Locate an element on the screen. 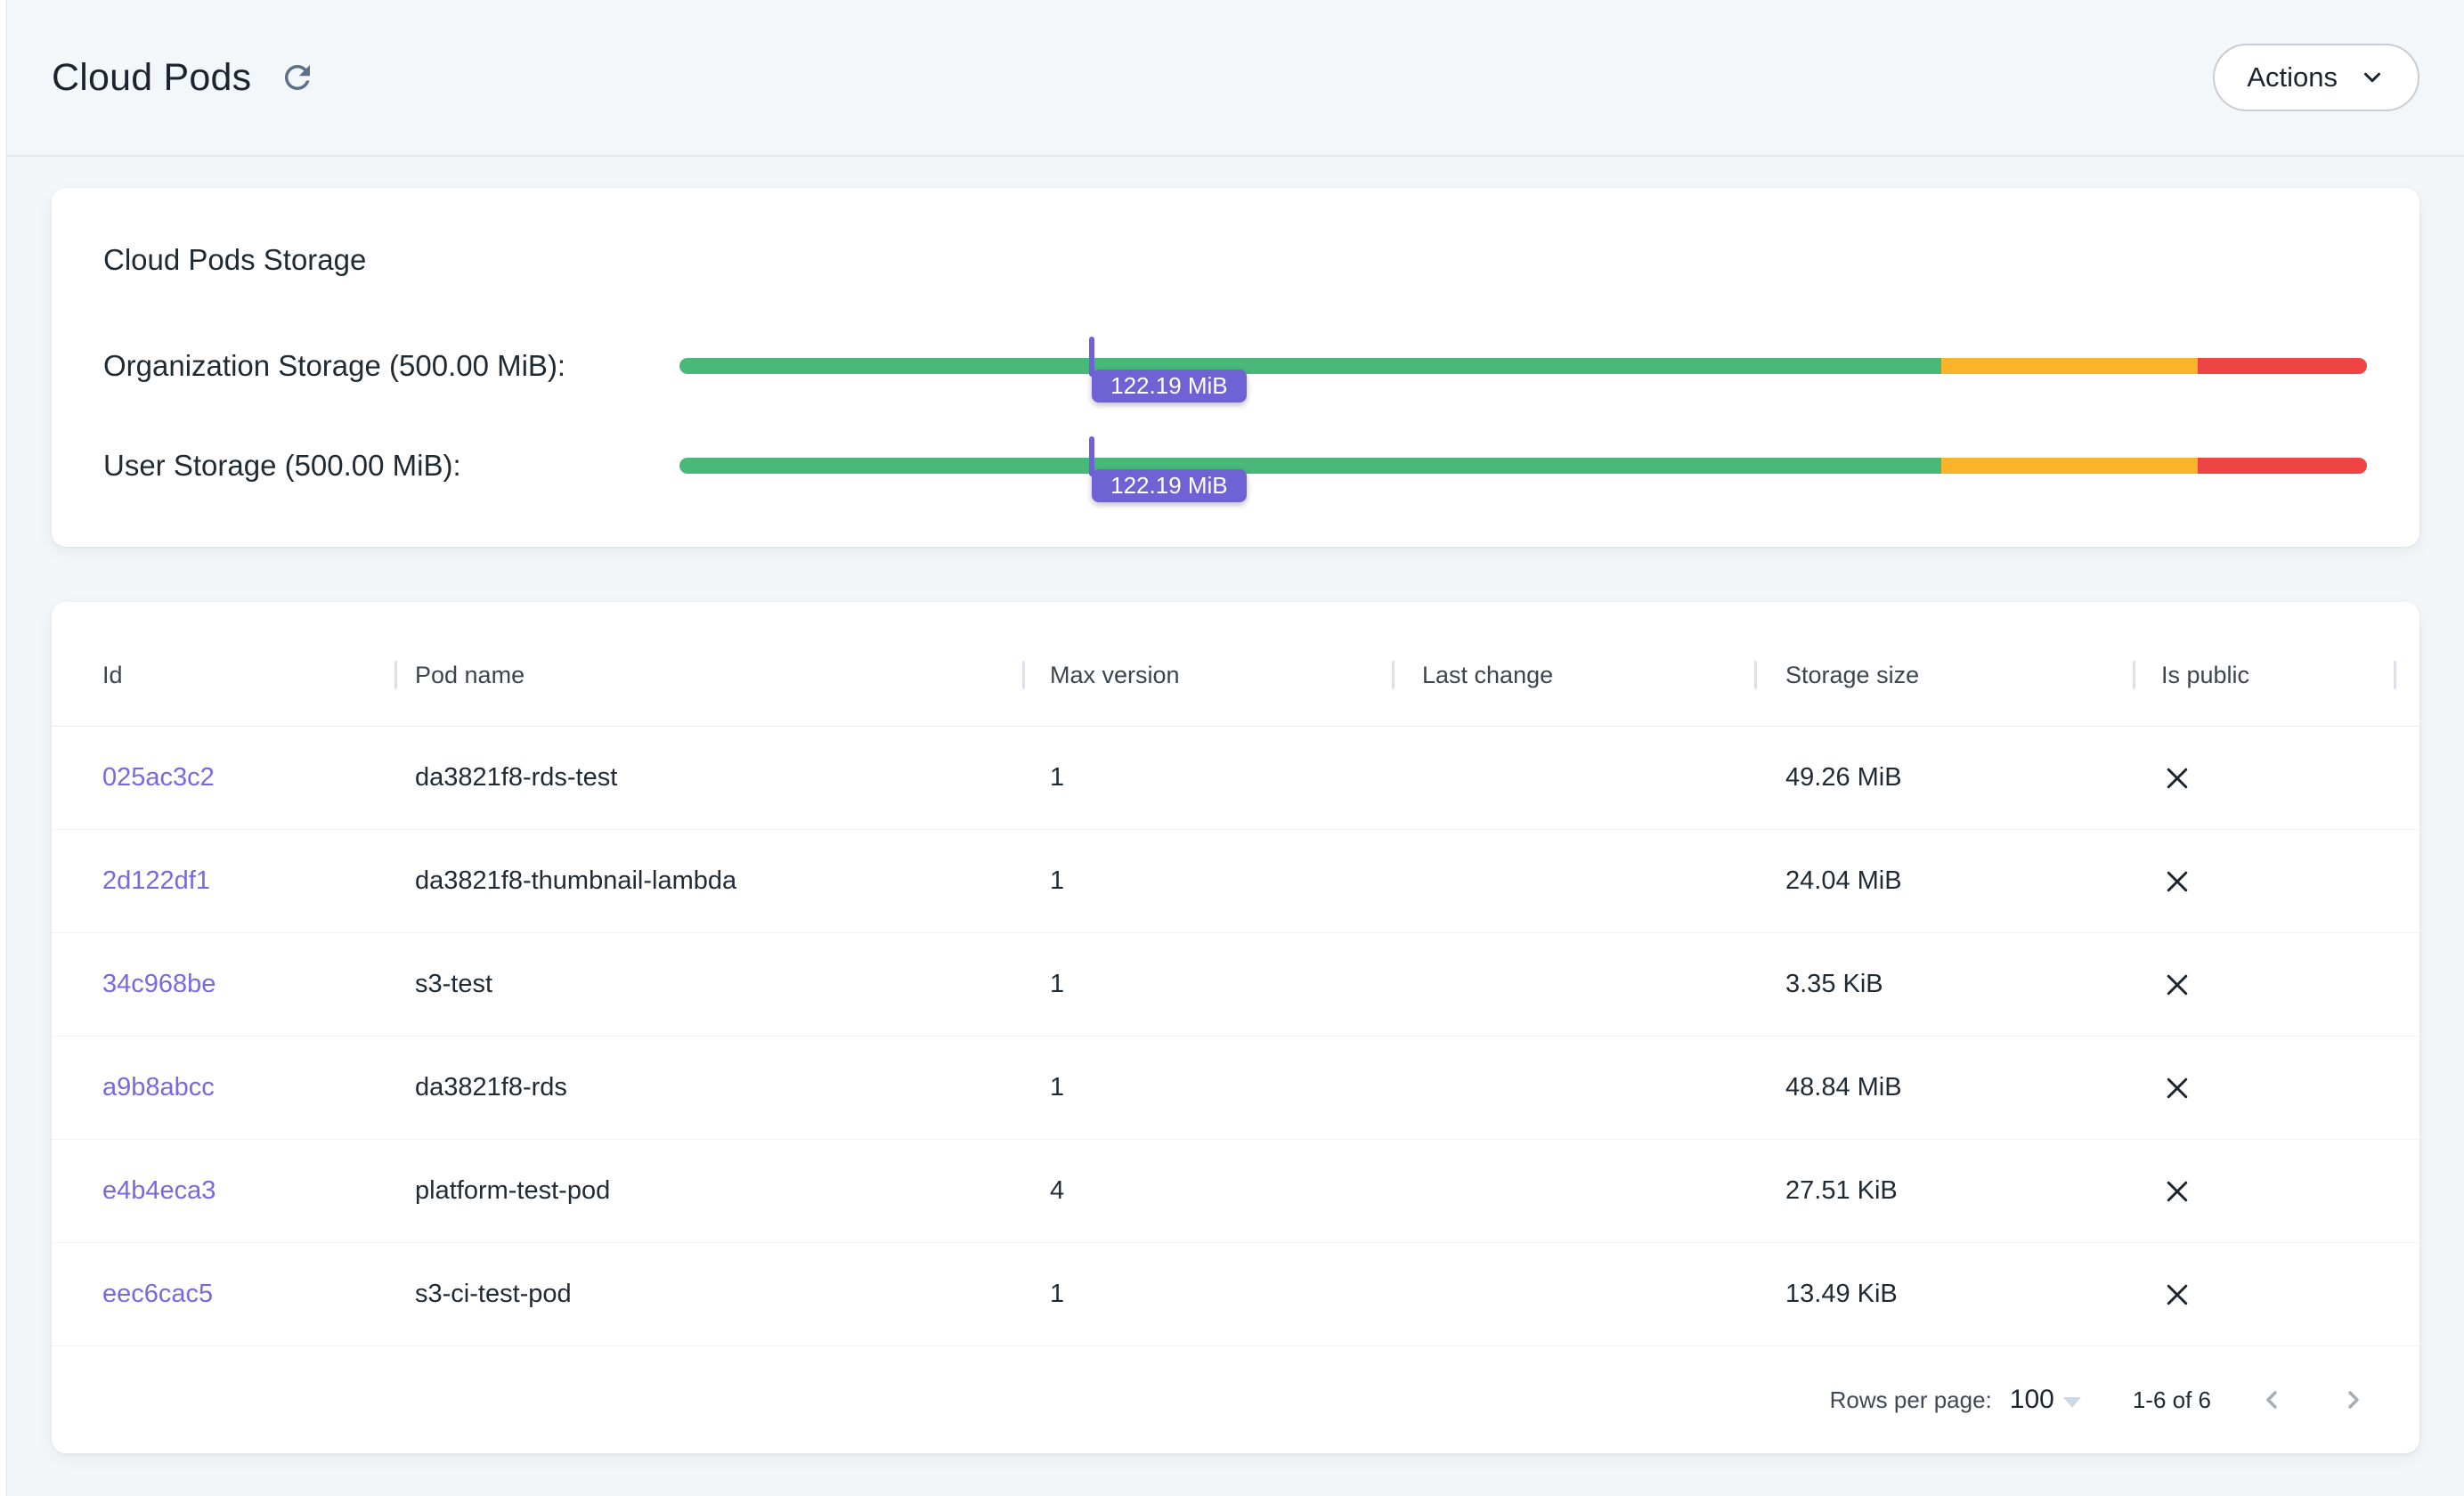  table-row: eec6cac5 s3-ci-test-pod 1 13.49 KiB is located at coordinates (1235, 1294).